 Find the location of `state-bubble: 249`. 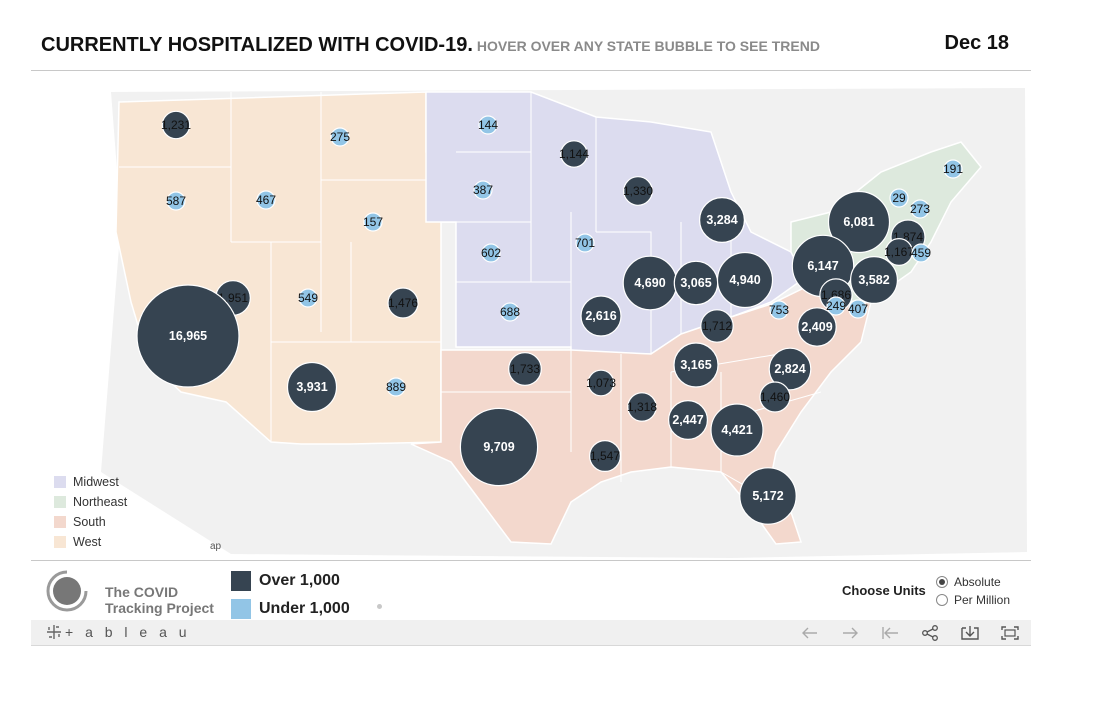

state-bubble: 249 is located at coordinates (836, 306).